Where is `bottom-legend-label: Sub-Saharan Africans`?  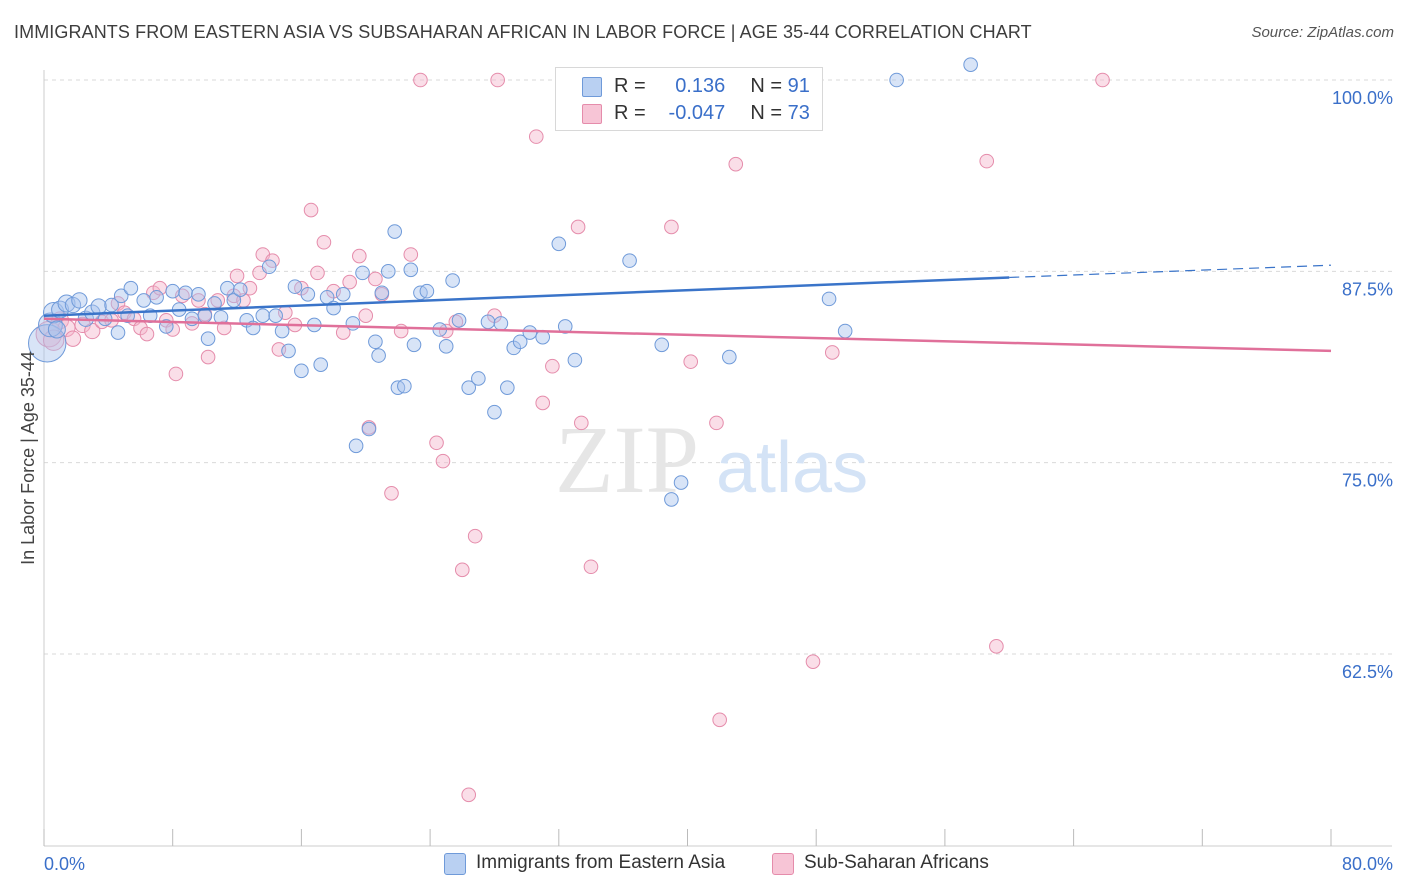 bottom-legend-label: Sub-Saharan Africans is located at coordinates (896, 862).